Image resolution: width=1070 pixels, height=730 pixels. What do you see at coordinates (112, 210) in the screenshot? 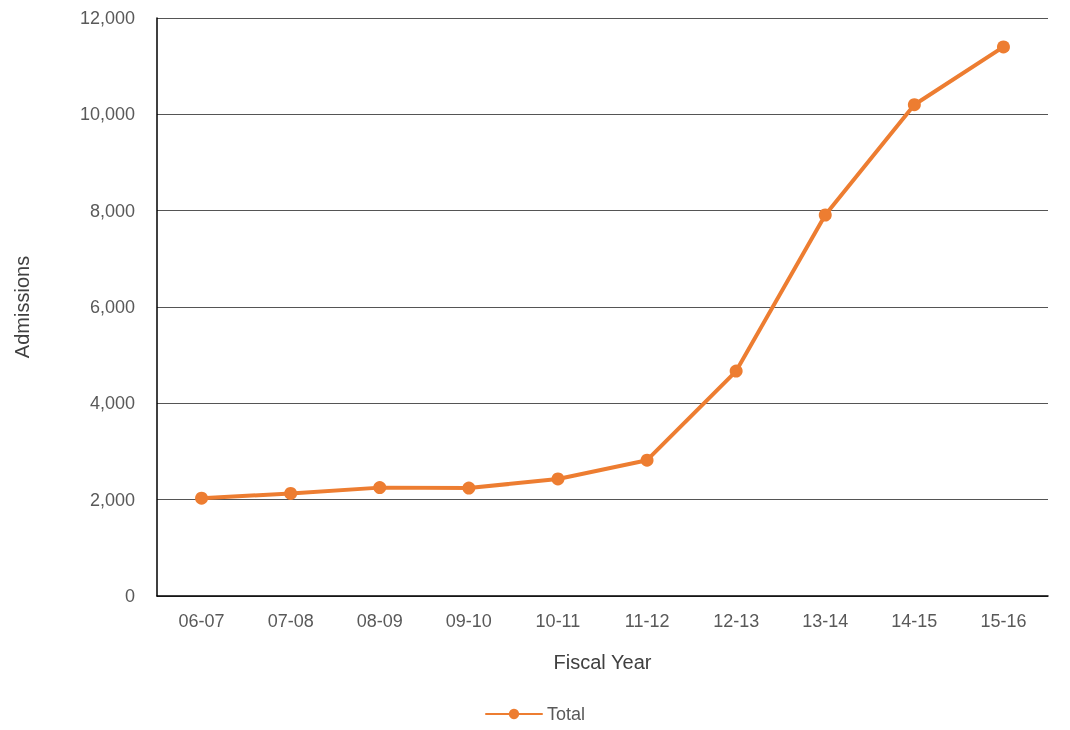
I see `y-tick-label: 8,000` at bounding box center [112, 210].